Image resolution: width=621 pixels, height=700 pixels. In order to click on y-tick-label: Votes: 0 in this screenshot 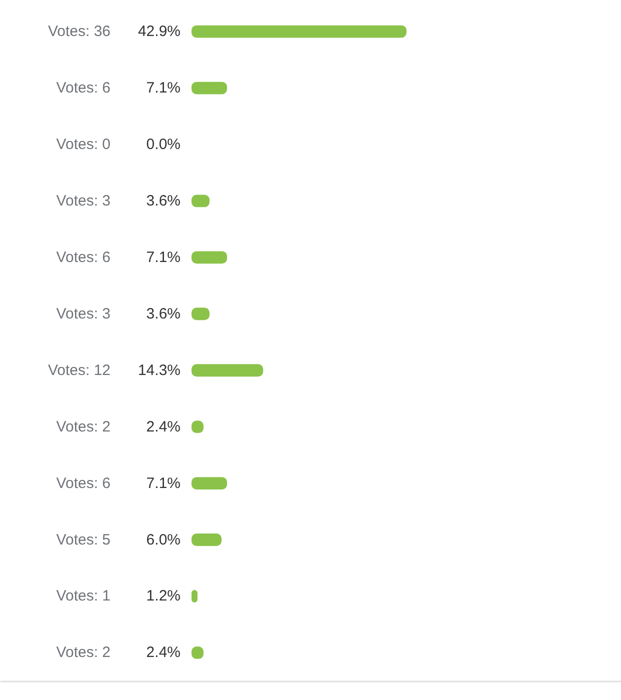, I will do `click(83, 144)`.